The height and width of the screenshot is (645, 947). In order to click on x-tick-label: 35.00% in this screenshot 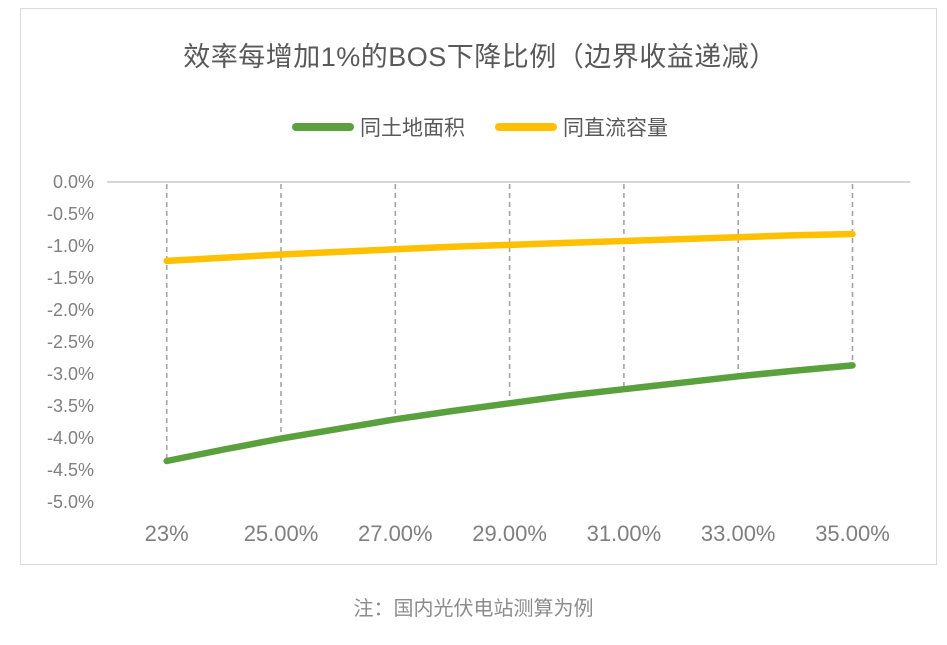, I will do `click(852, 533)`.